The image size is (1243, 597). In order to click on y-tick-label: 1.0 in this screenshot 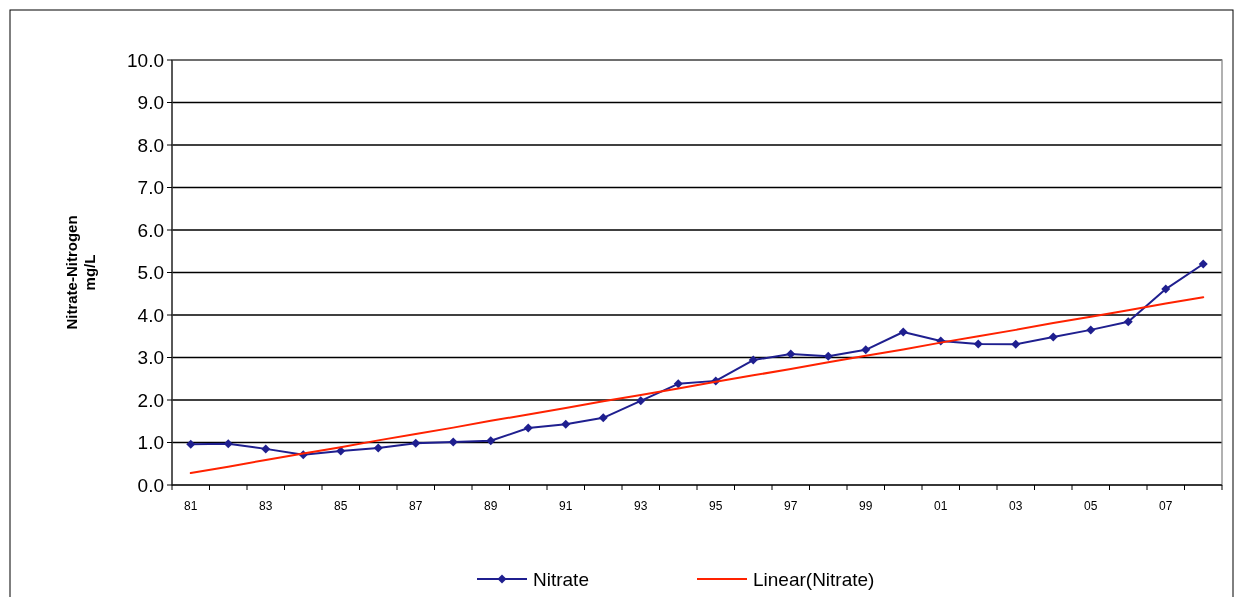, I will do `click(150, 443)`.